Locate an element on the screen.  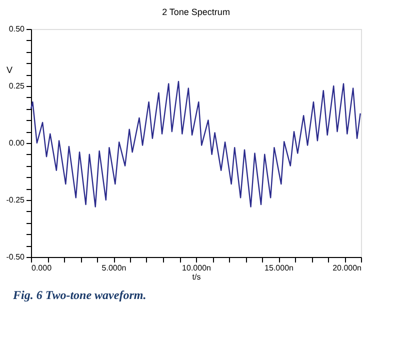
y-tick-label: 0.50 is located at coordinates (17, 29).